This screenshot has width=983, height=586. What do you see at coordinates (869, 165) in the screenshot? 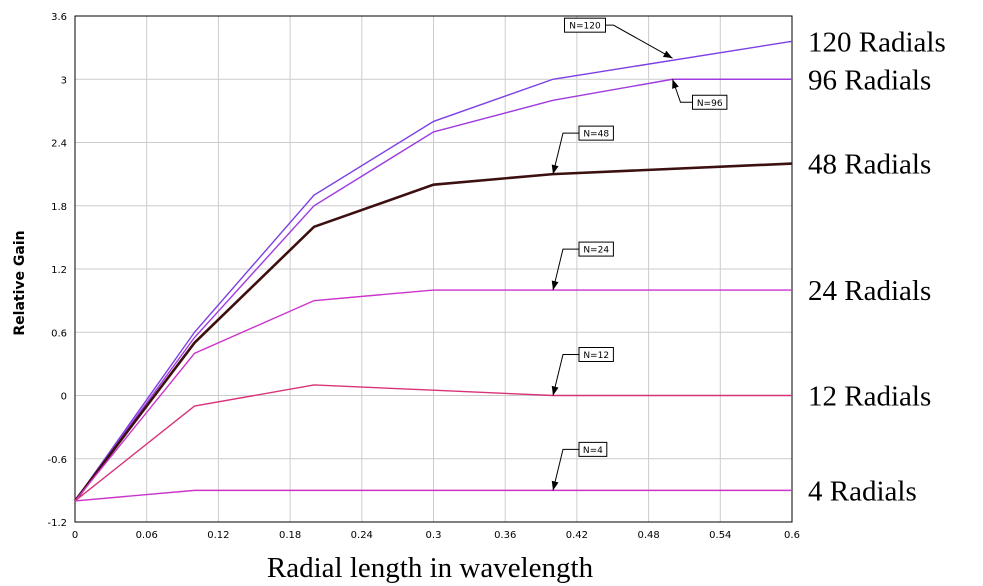
I see `right-label-n-48: 48 Radials` at bounding box center [869, 165].